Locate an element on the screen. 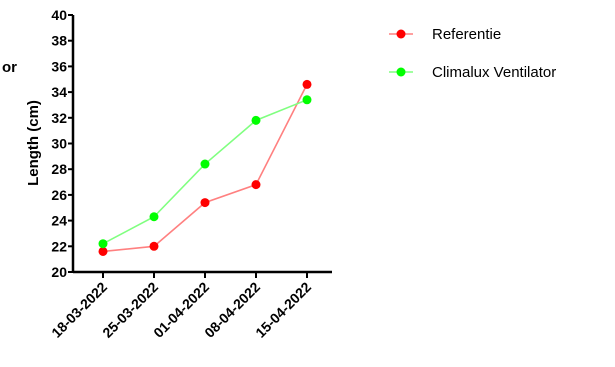 This screenshot has height=367, width=615. y-tick-label: 36 is located at coordinates (59, 66).